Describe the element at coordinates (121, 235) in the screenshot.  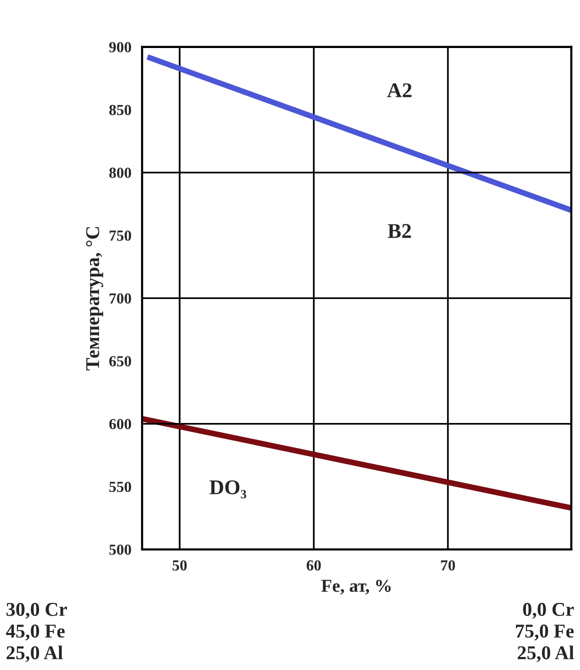
I see `y-tick-label: 750` at that location.